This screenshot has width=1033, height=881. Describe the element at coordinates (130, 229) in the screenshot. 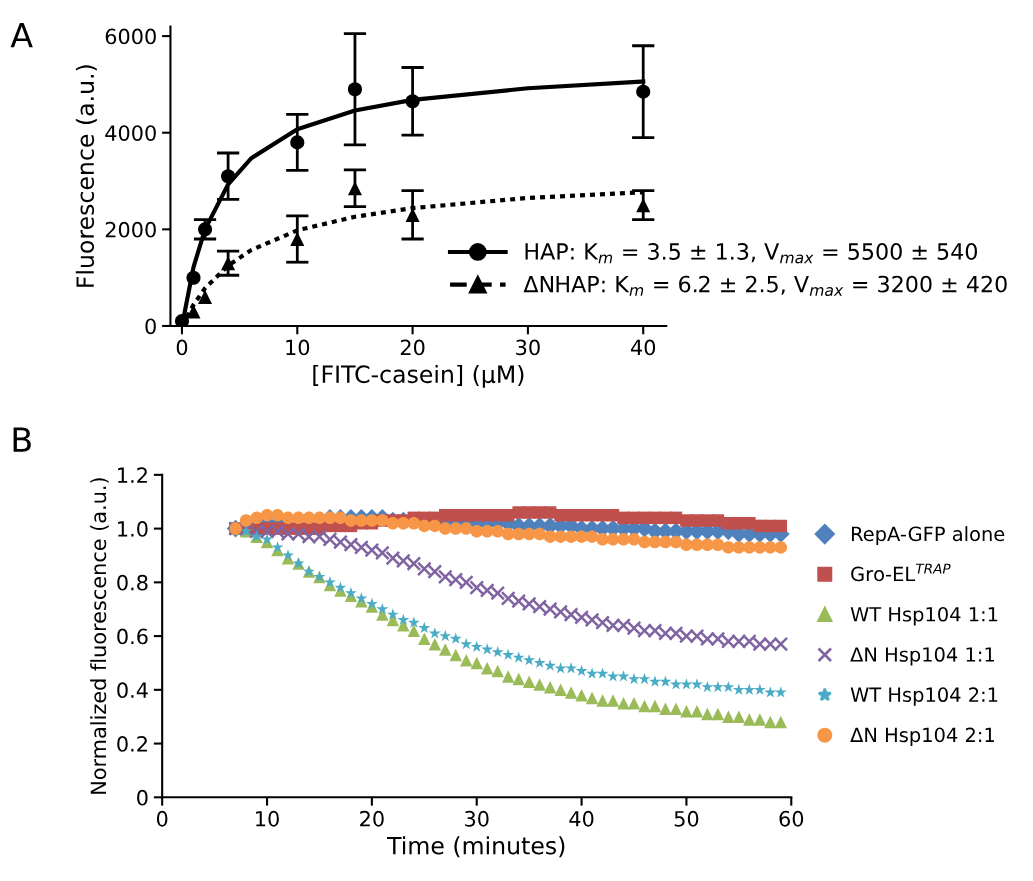

I see `y-tick-label: 2000` at that location.